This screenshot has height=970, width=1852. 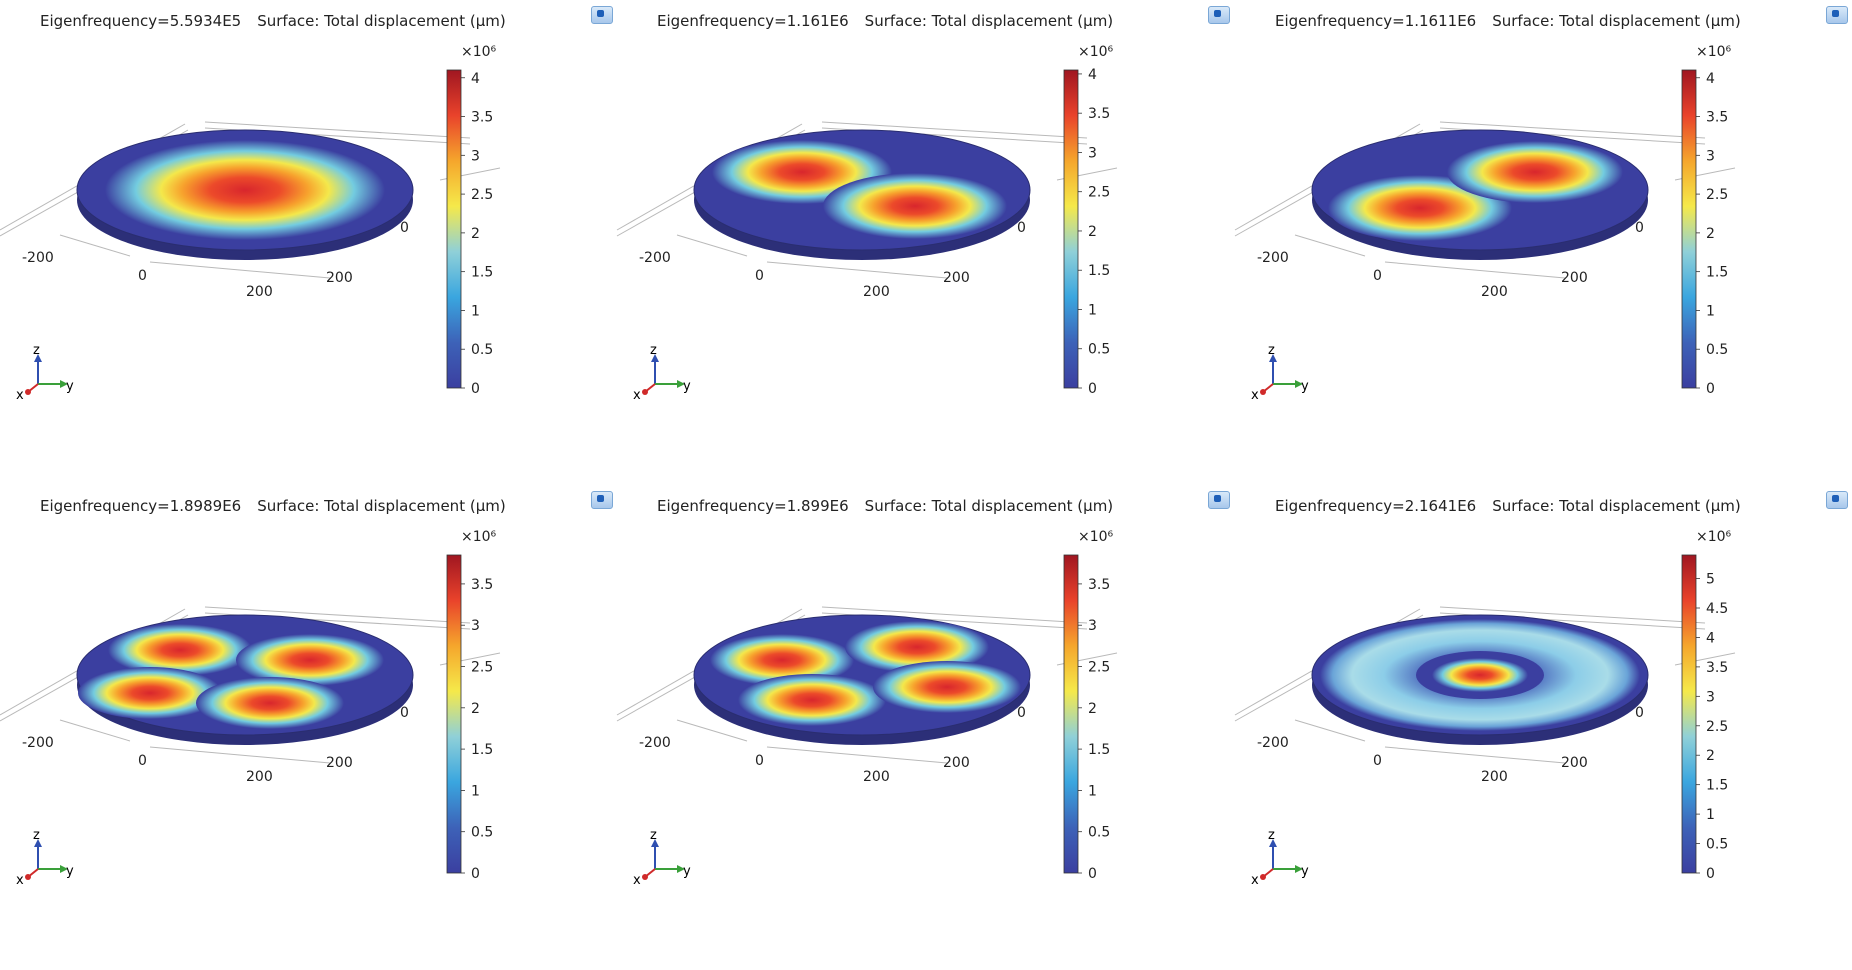 I want to click on mode-shape-21b, so click(x=865, y=673).